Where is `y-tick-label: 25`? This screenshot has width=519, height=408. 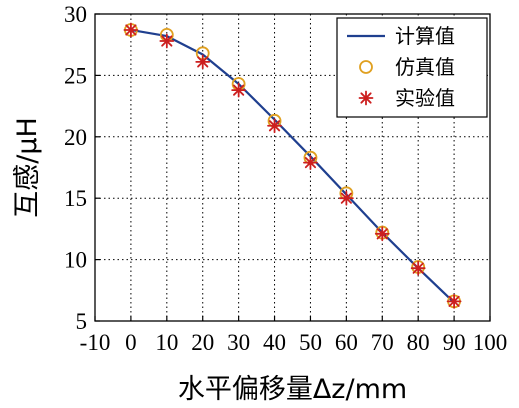 y-tick-label: 25 is located at coordinates (75, 75).